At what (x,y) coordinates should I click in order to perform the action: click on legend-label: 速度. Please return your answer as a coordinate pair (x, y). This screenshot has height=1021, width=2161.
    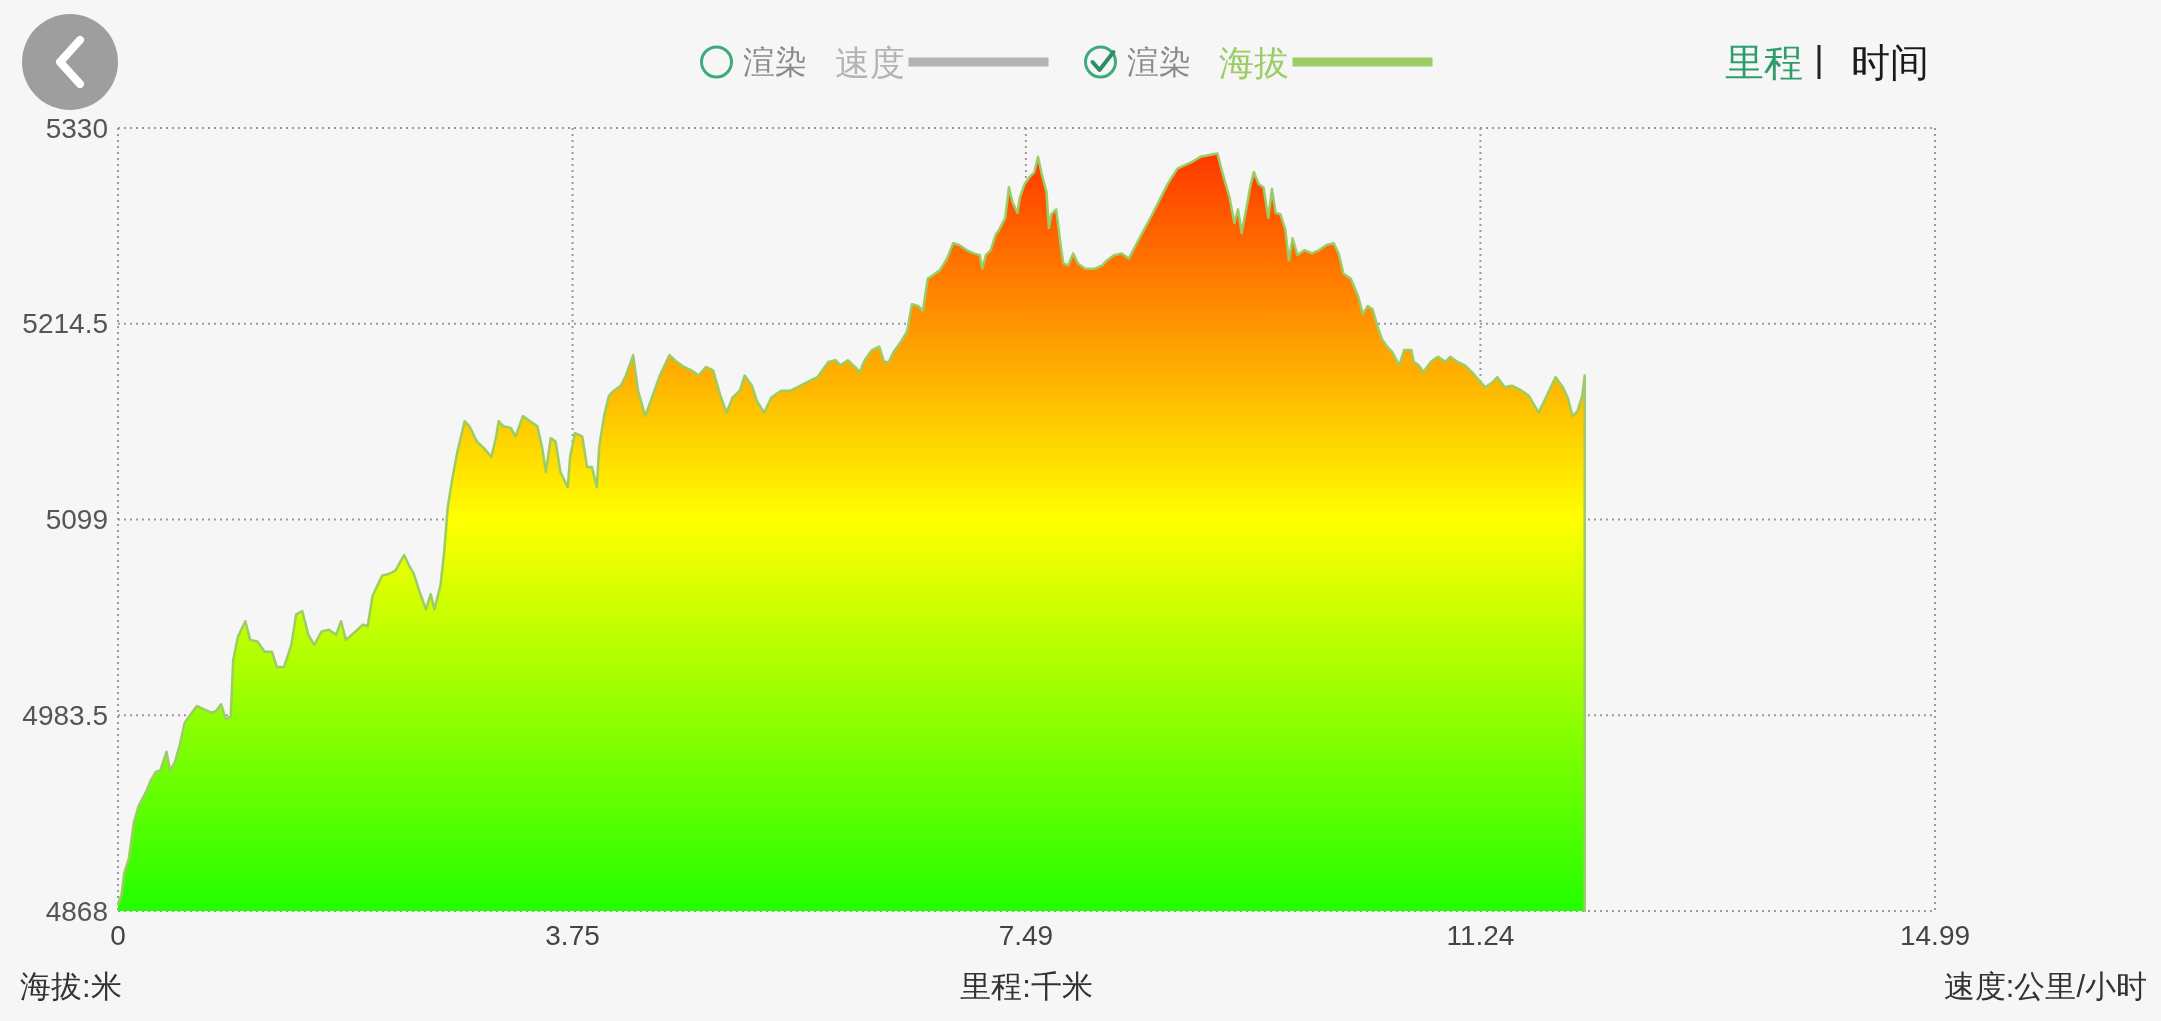
    Looking at the image, I should click on (869, 62).